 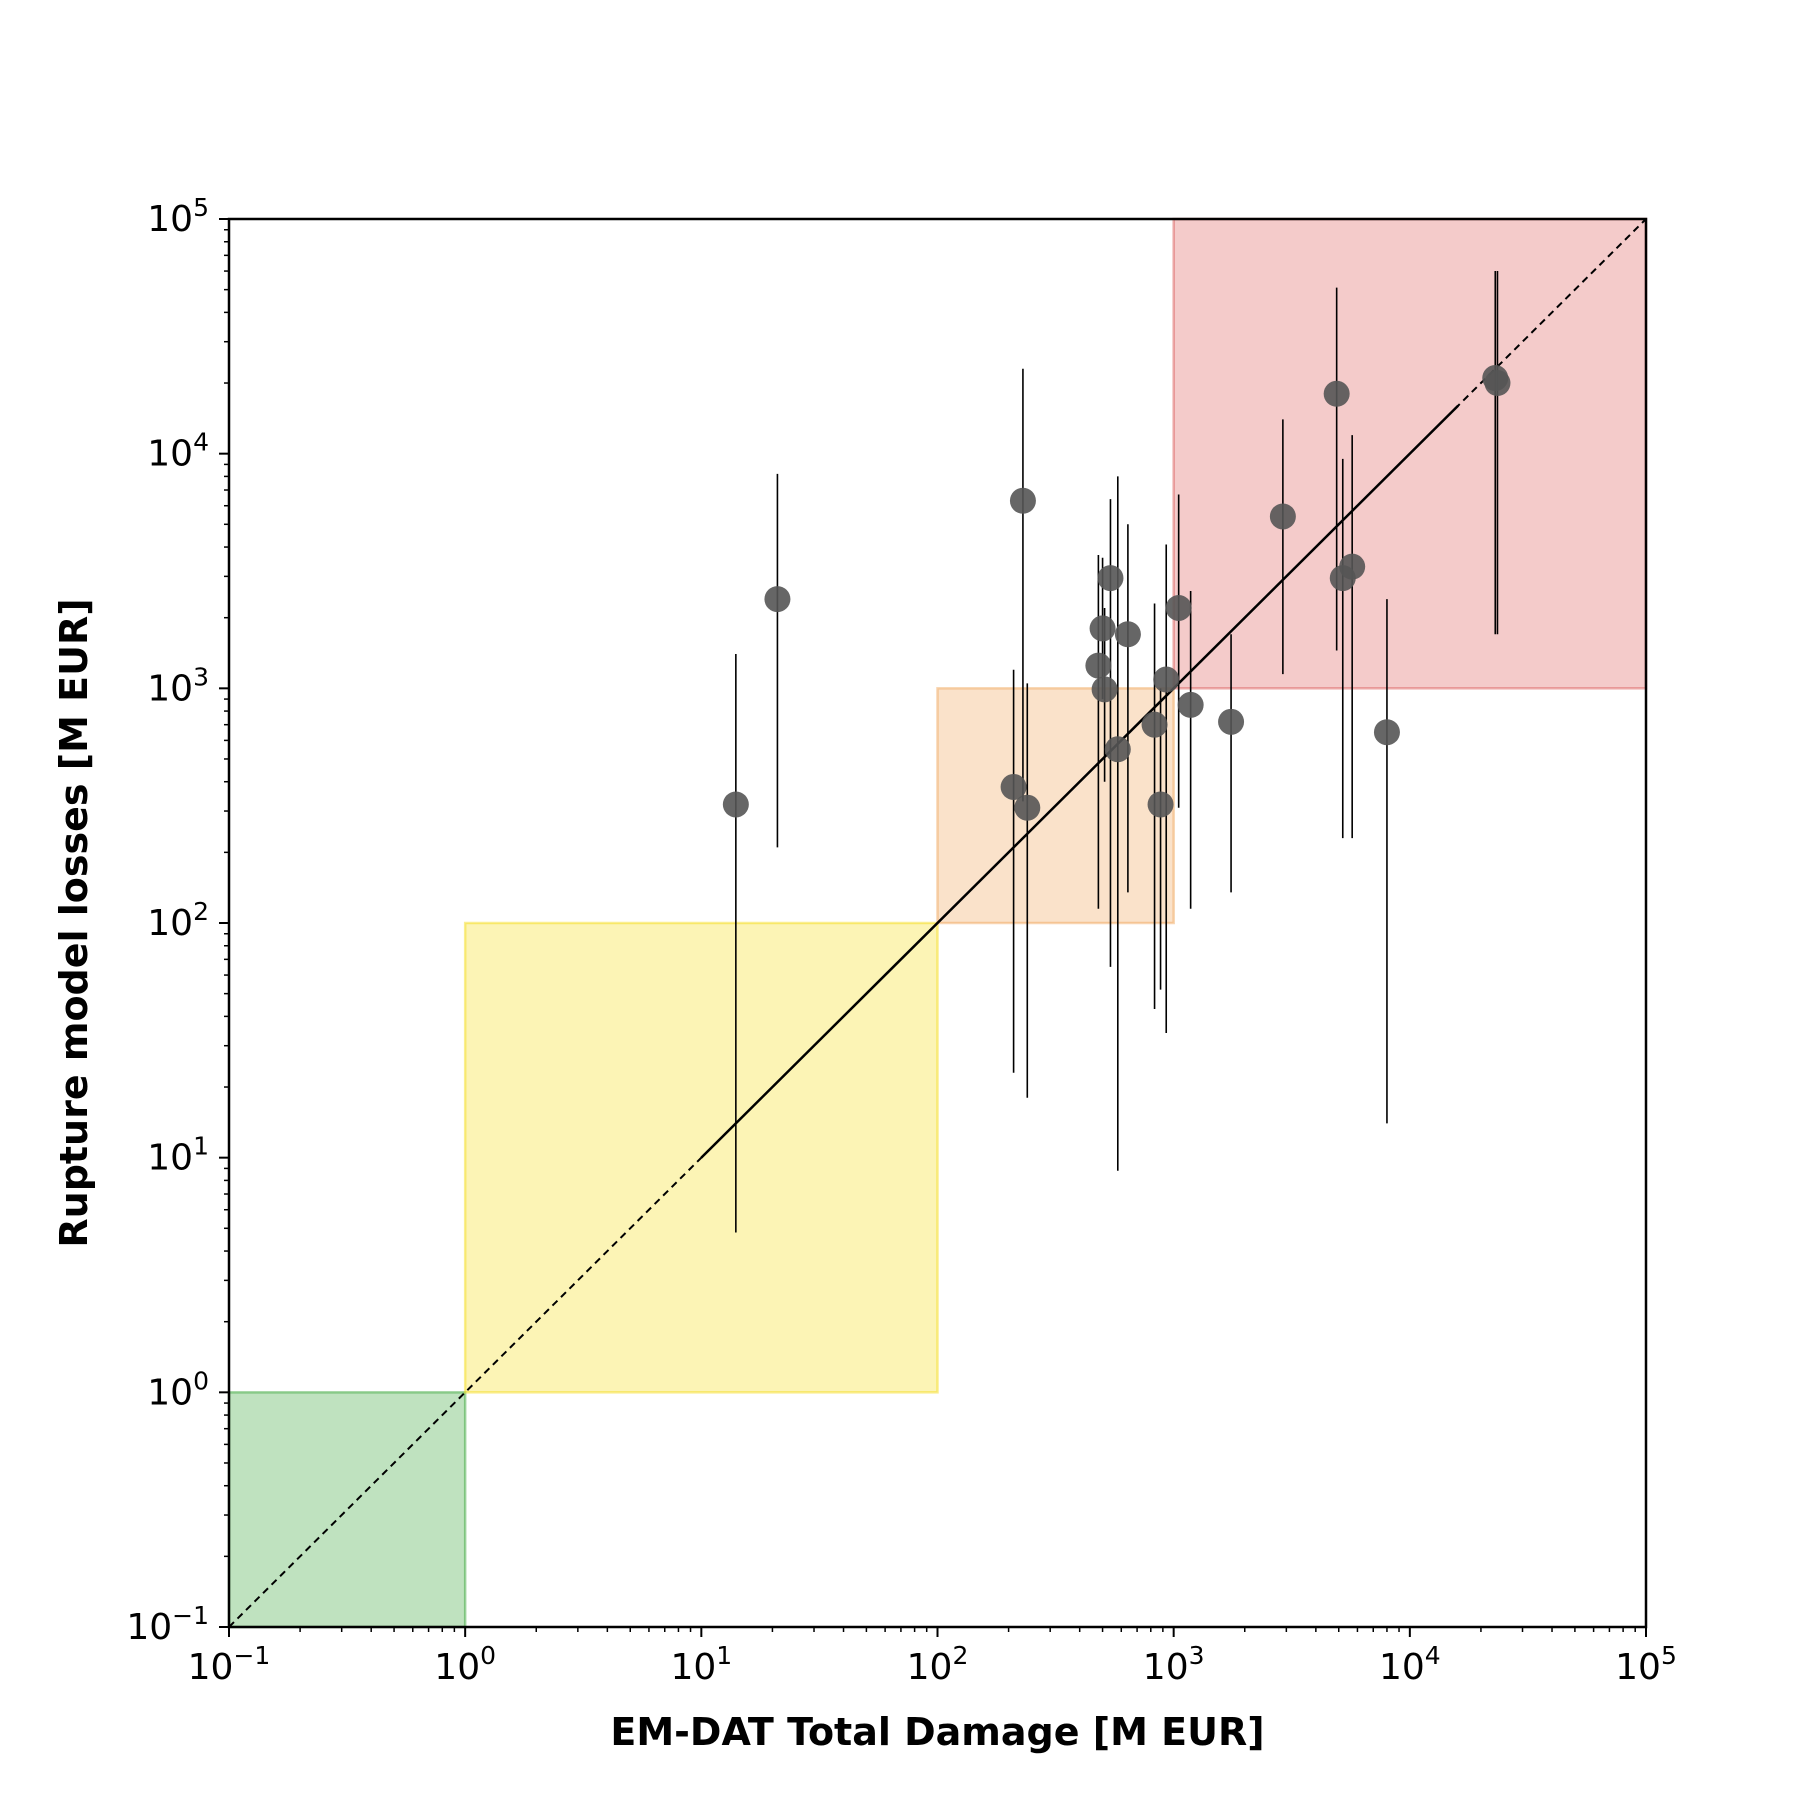 I want to click on x-tick-label: 10⁻¹, so click(x=229, y=1664).